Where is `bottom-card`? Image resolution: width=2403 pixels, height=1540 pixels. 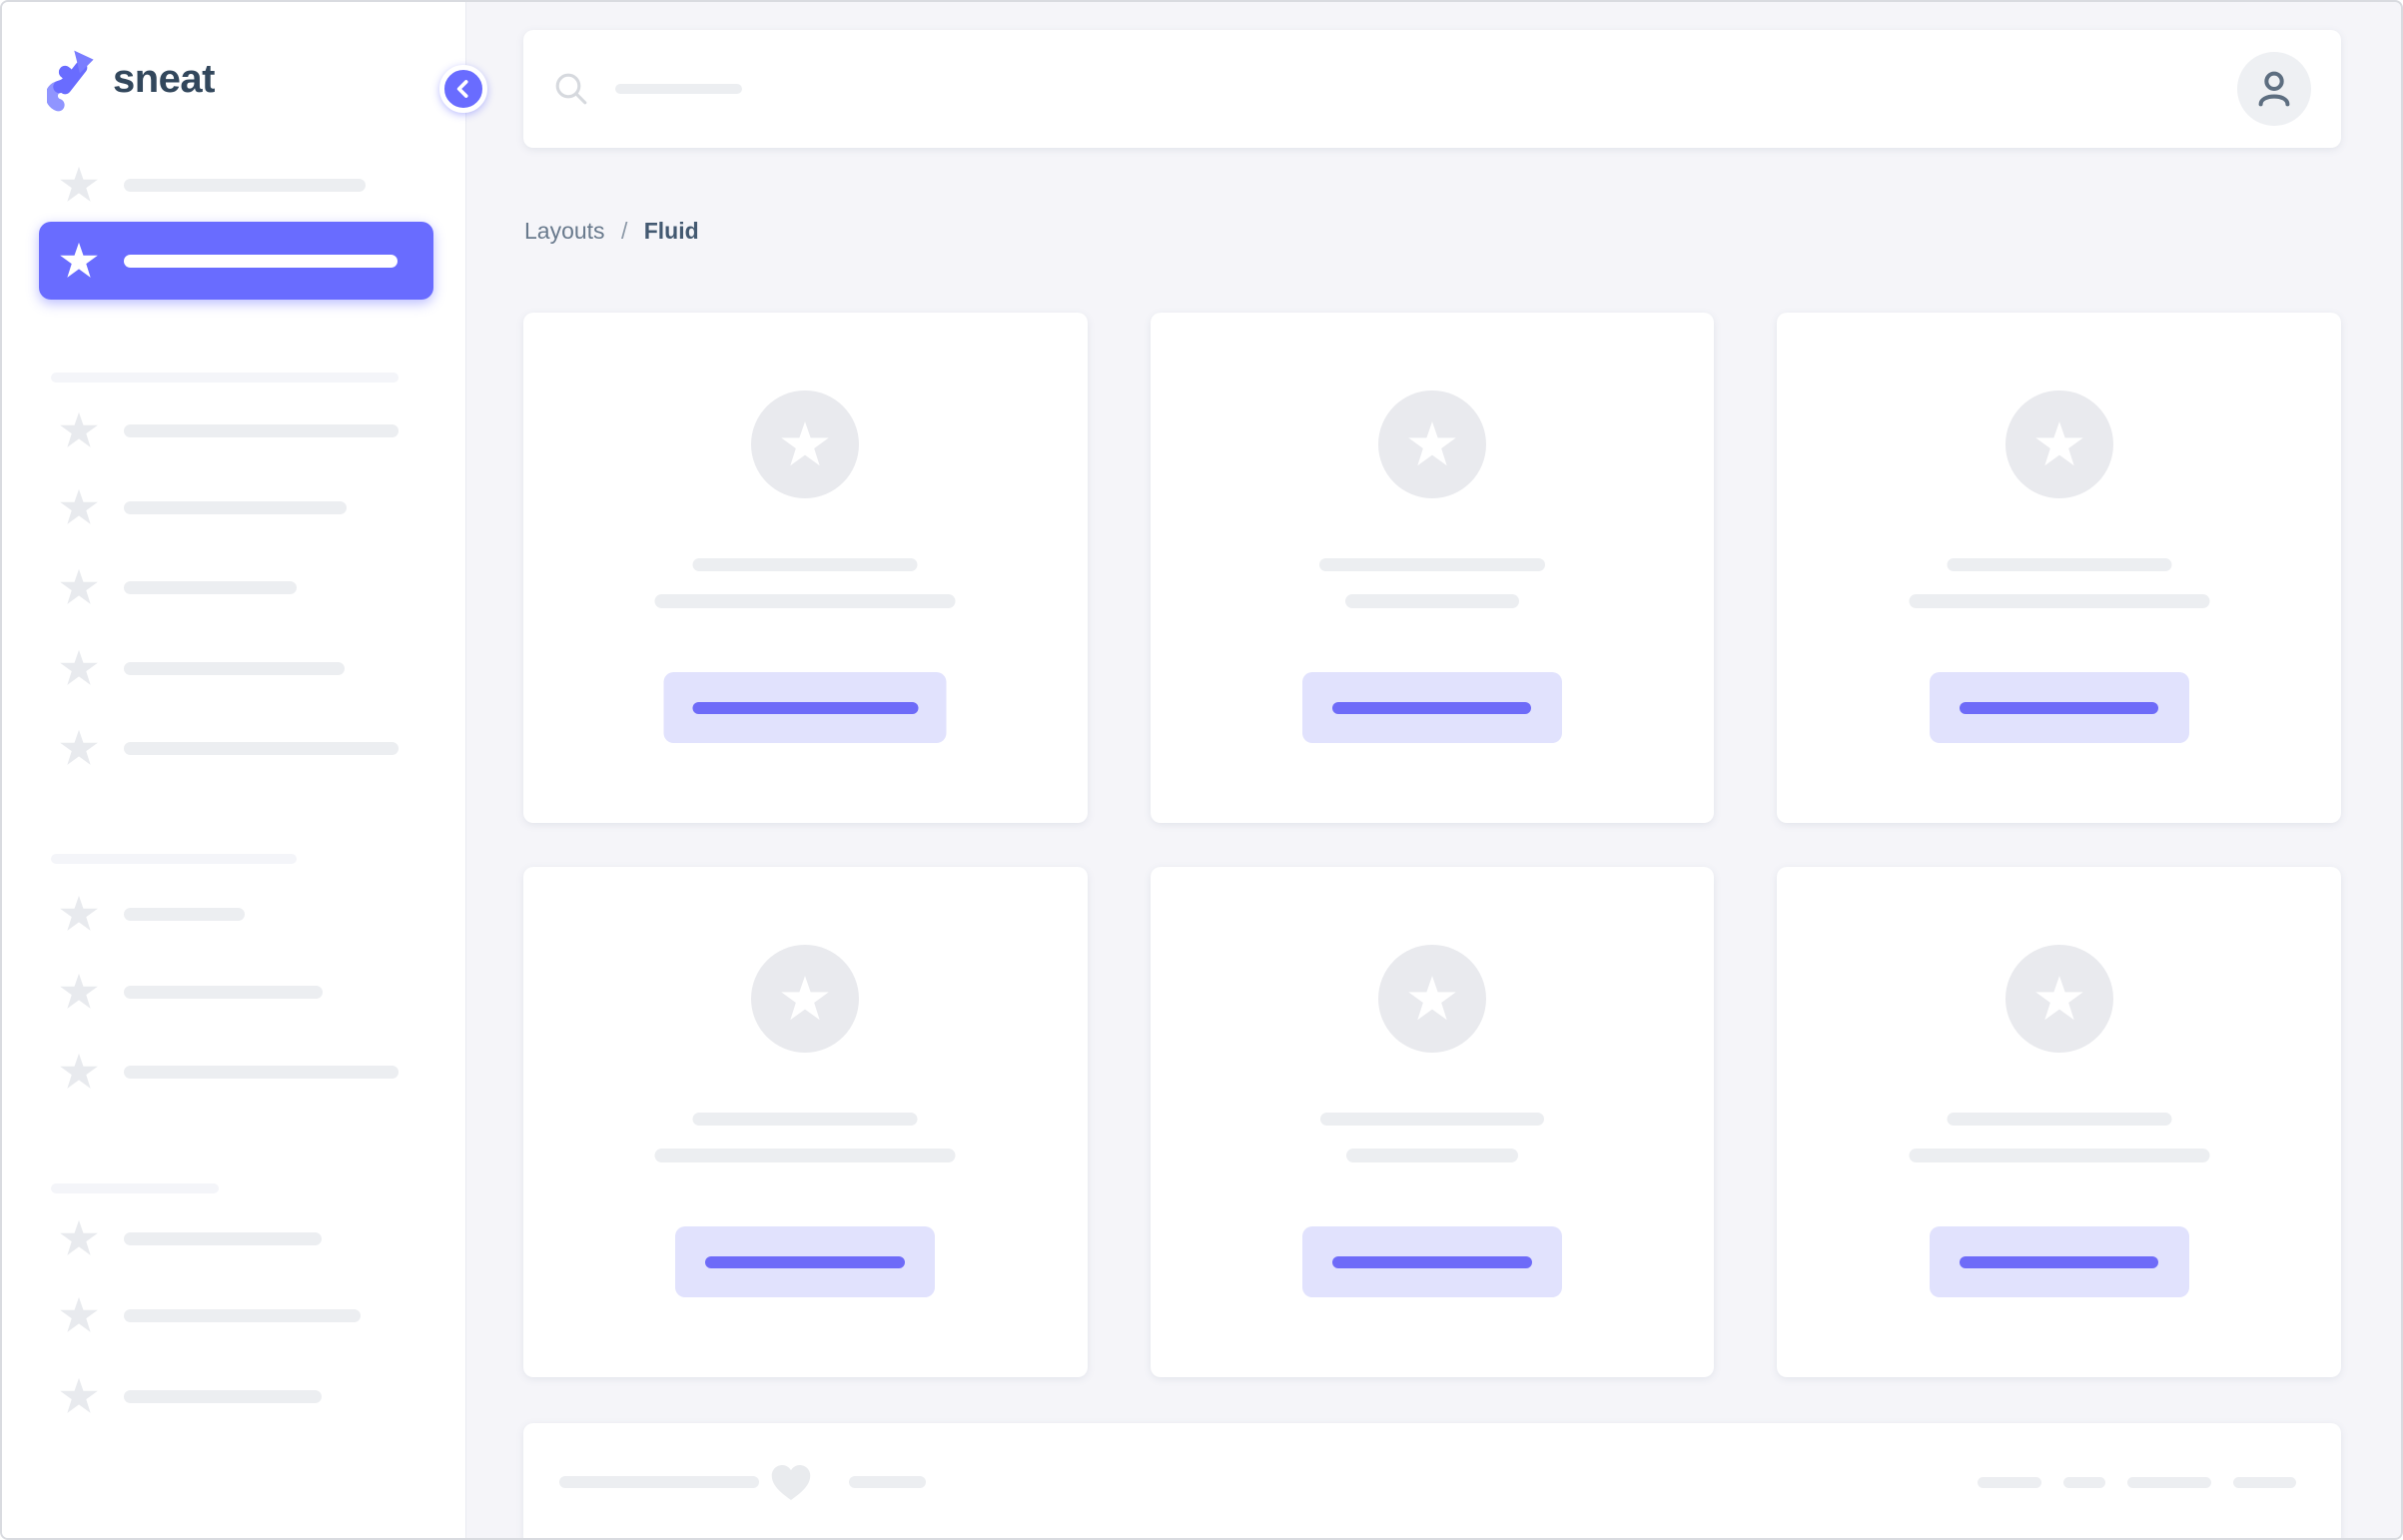
bottom-card is located at coordinates (1432, 1480).